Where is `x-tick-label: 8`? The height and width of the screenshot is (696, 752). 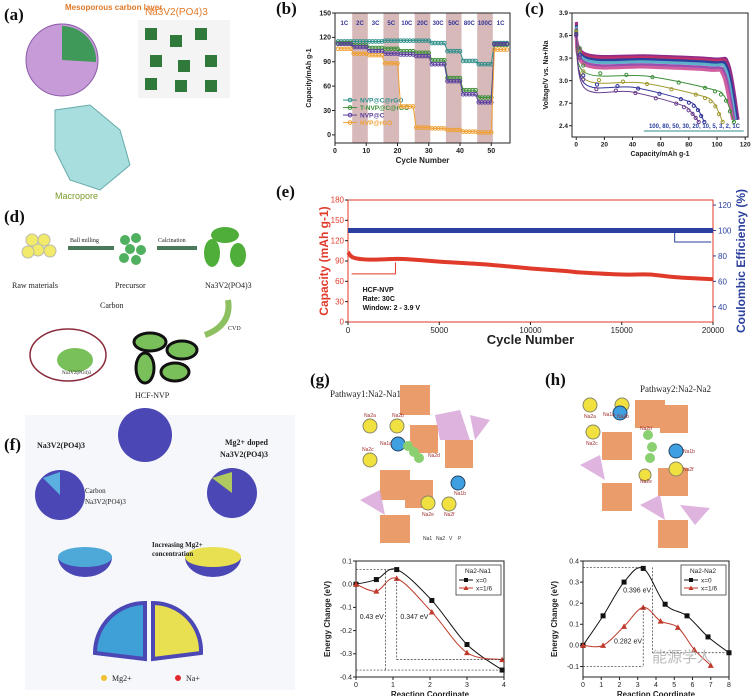 x-tick-label: 8 is located at coordinates (729, 685).